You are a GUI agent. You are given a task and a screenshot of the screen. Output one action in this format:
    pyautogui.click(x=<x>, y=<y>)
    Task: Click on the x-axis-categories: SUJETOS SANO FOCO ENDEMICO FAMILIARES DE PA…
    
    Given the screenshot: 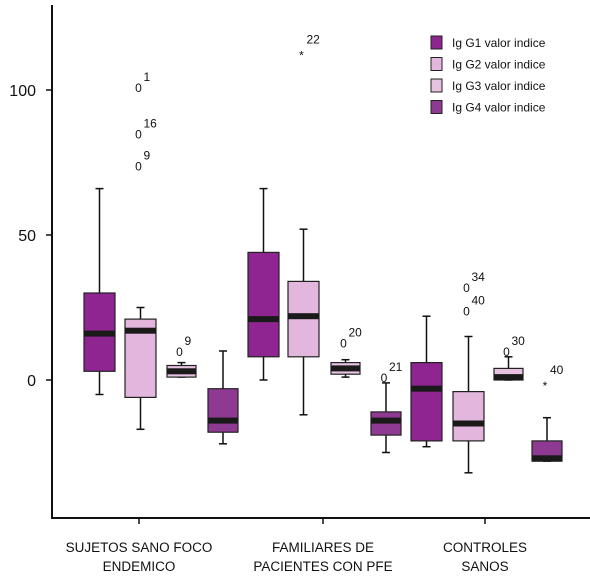 What is the action you would take?
    pyautogui.click(x=296, y=546)
    